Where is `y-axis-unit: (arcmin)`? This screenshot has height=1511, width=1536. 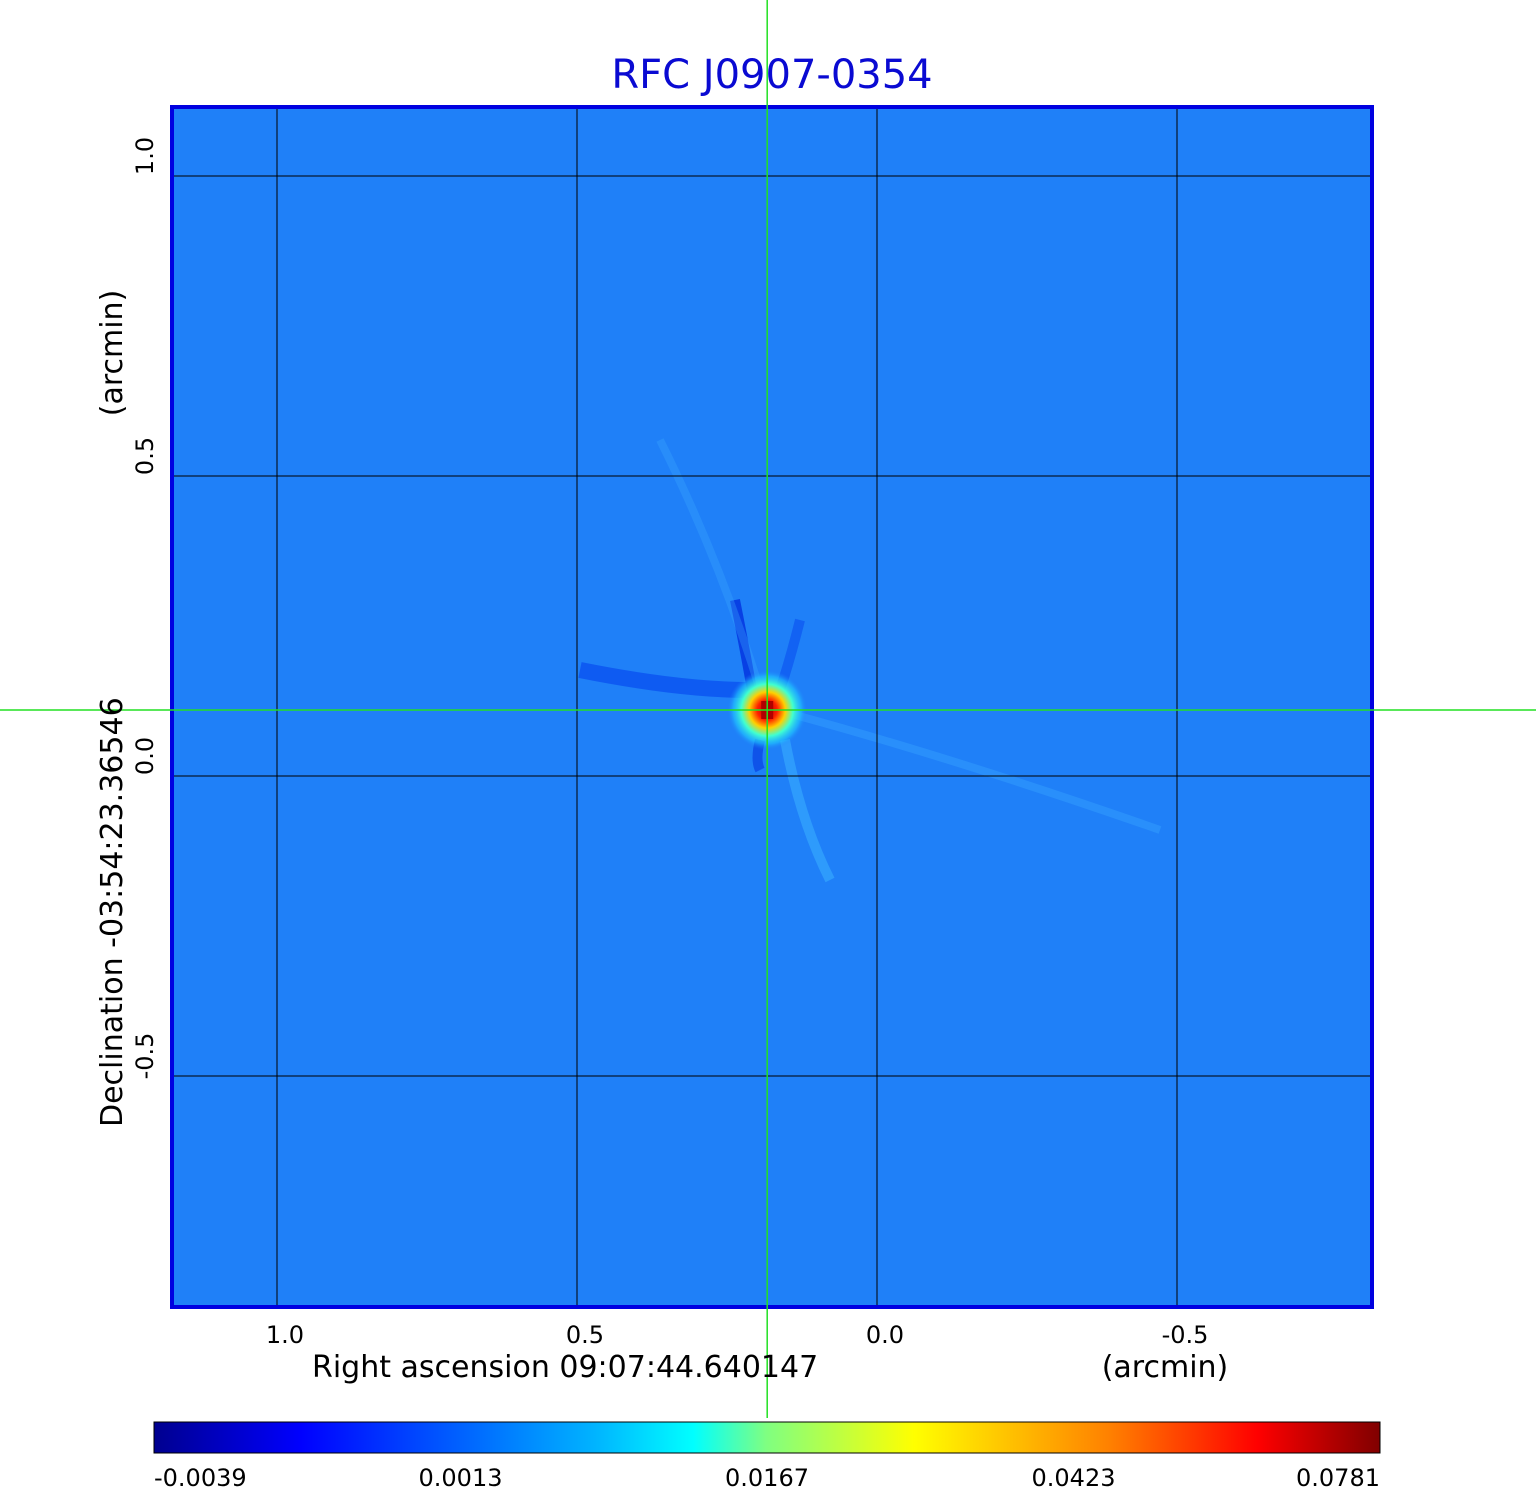
y-axis-unit: (arcmin) is located at coordinates (112, 353).